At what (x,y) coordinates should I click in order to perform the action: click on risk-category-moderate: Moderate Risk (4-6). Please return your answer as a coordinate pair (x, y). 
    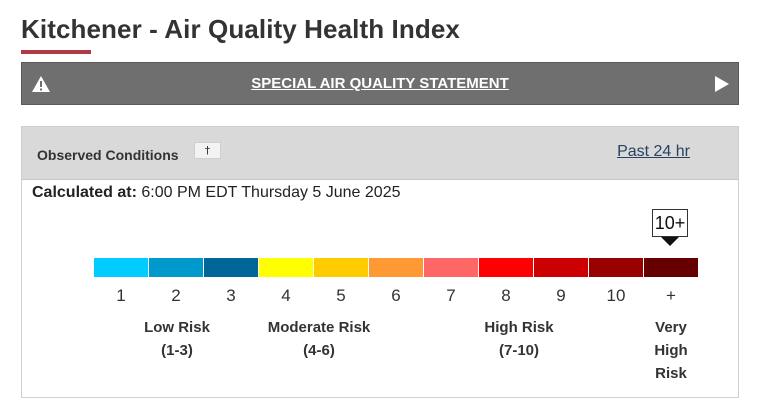
    Looking at the image, I should click on (319, 339).